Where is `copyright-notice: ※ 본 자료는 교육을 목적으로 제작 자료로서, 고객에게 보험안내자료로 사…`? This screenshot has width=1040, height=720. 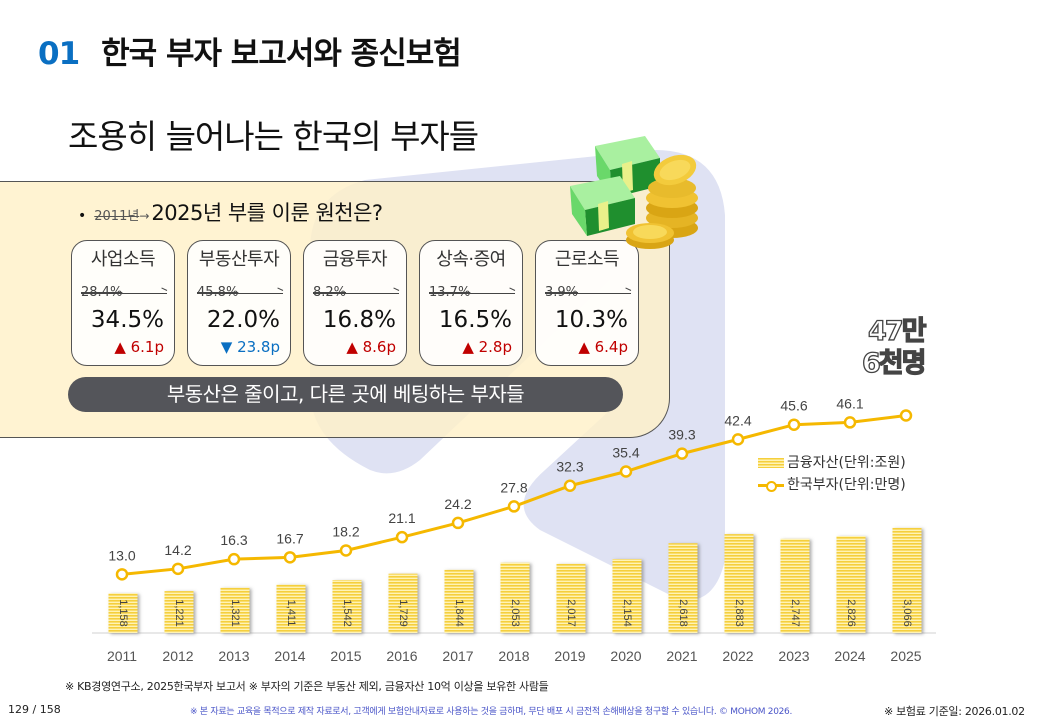
copyright-notice: ※ 본 자료는 교육을 목적으로 제작 자료로서, 고객에게 보험안내자료로 사… is located at coordinates (491, 712).